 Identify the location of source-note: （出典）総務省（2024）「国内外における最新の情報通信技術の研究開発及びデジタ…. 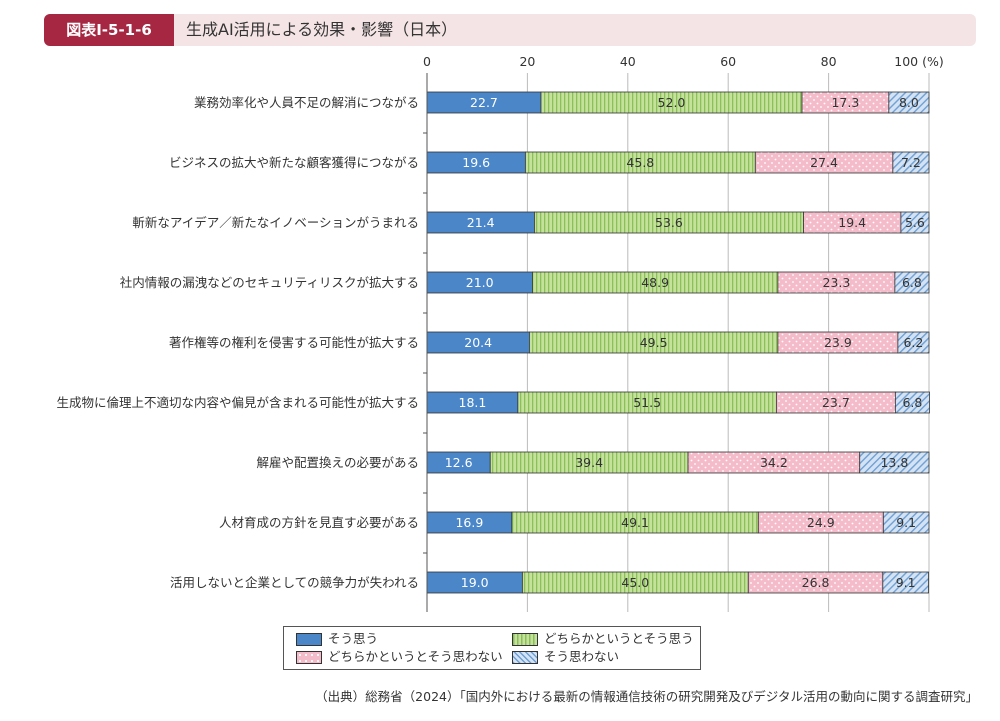
(646, 696).